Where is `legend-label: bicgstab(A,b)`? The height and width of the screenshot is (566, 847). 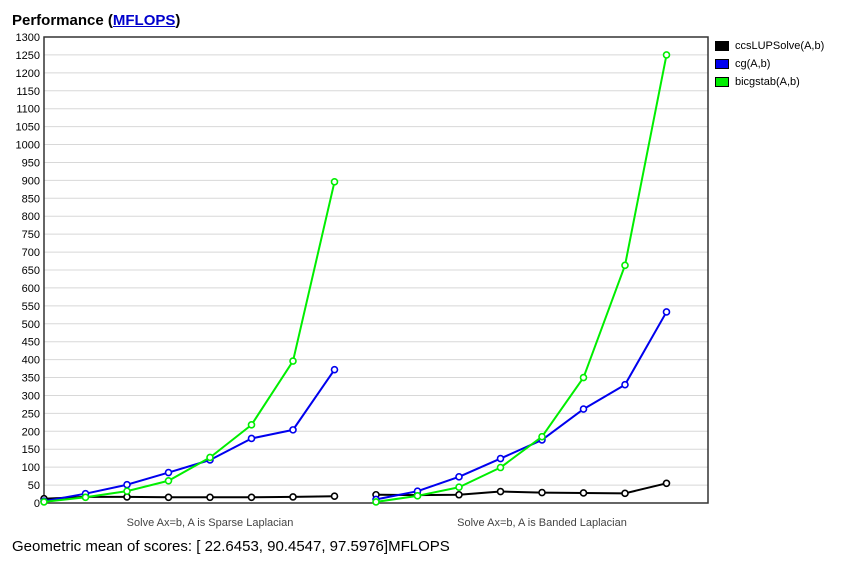
legend-label: bicgstab(A,b) is located at coordinates (767, 82).